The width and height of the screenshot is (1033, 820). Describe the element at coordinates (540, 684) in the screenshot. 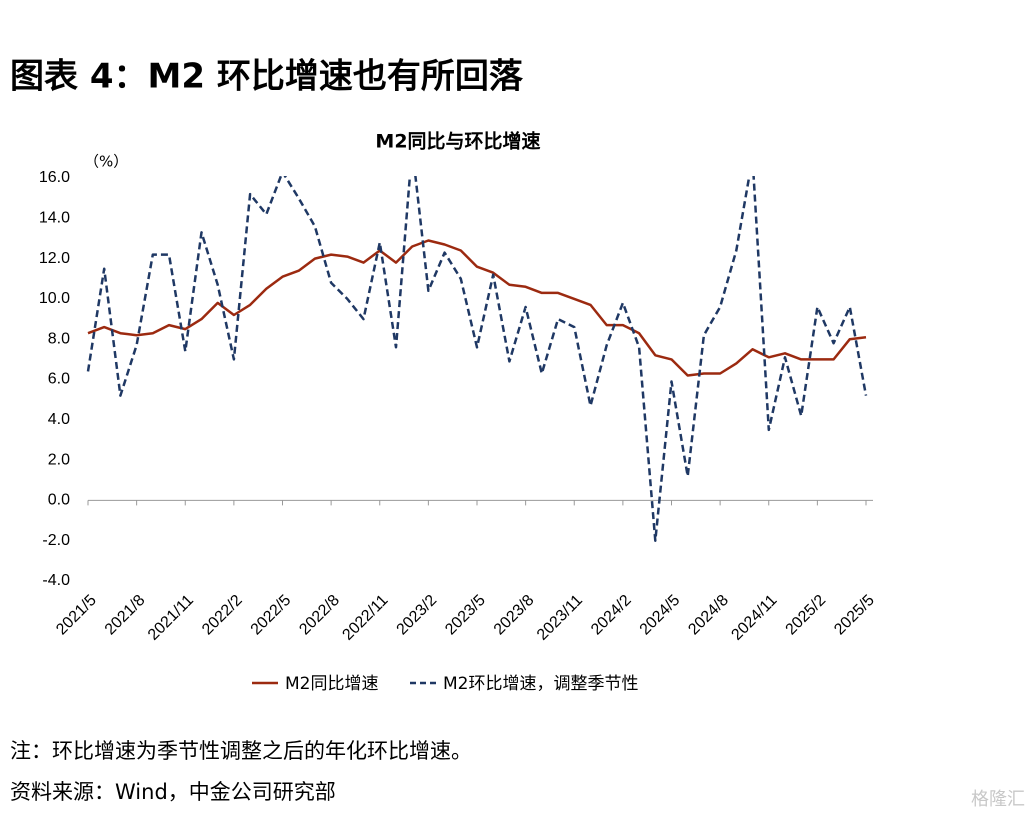

I see `legend-label: M2环比增速，调整季节性` at that location.